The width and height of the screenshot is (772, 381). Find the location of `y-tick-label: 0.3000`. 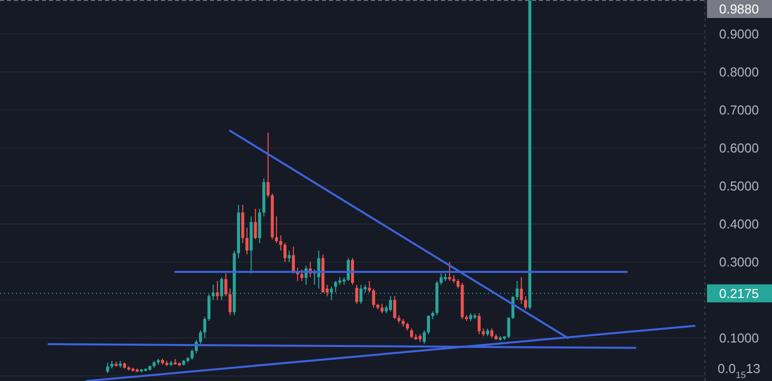

y-tick-label: 0.3000 is located at coordinates (739, 262).